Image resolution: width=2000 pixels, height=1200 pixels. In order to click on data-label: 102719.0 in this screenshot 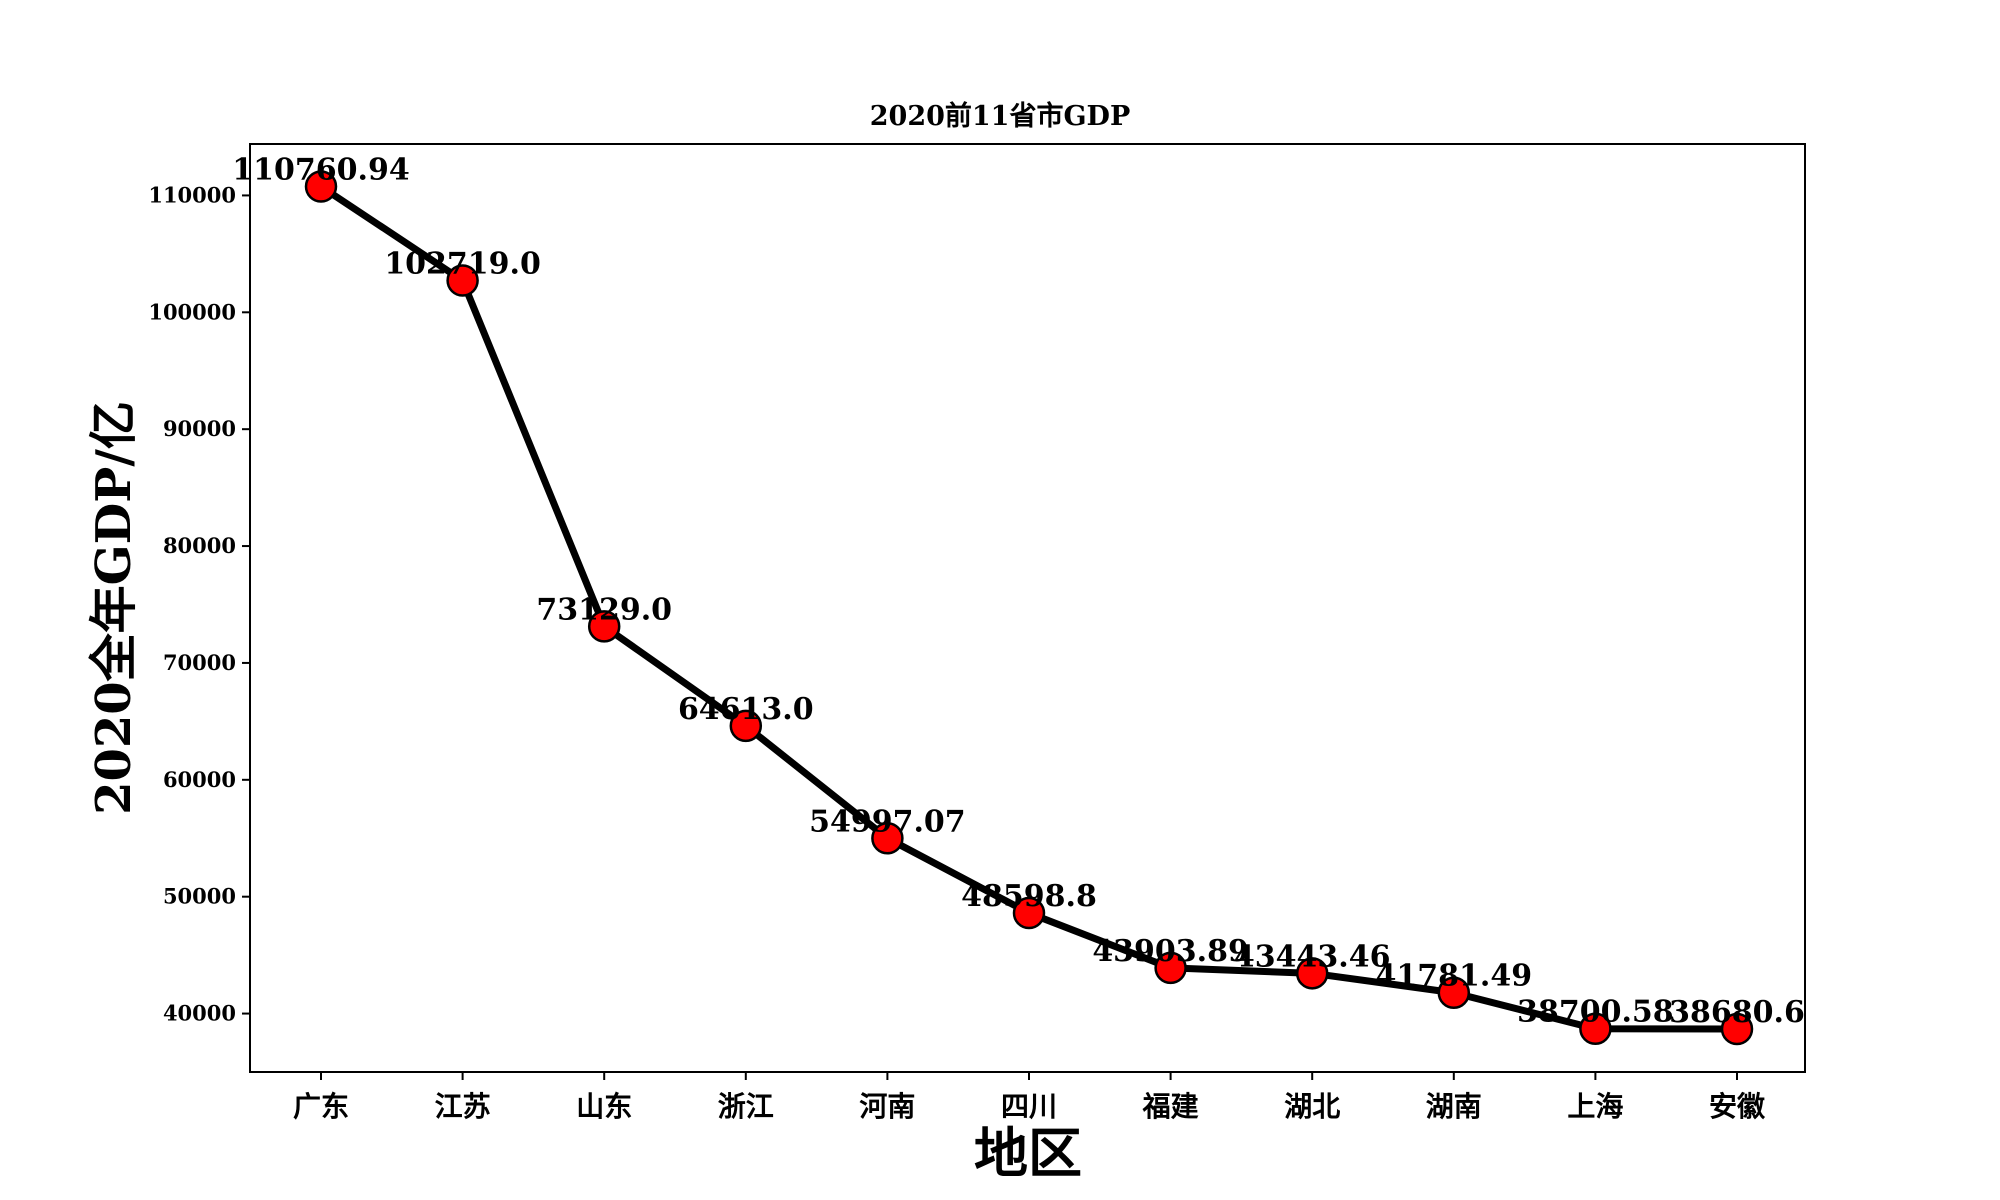, I will do `click(462, 264)`.